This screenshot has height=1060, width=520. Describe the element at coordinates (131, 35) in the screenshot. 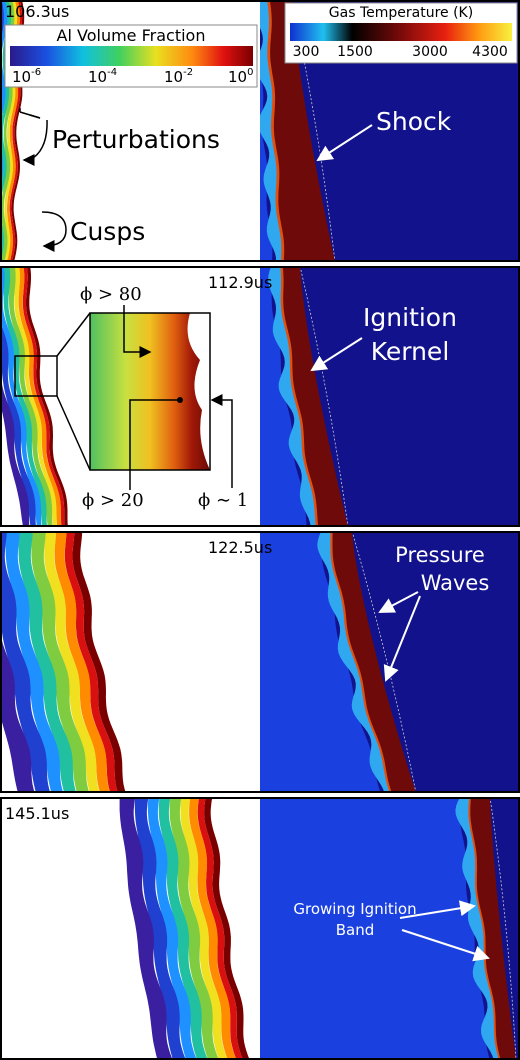

I see `colorbar-title: Al Volume Fraction` at that location.